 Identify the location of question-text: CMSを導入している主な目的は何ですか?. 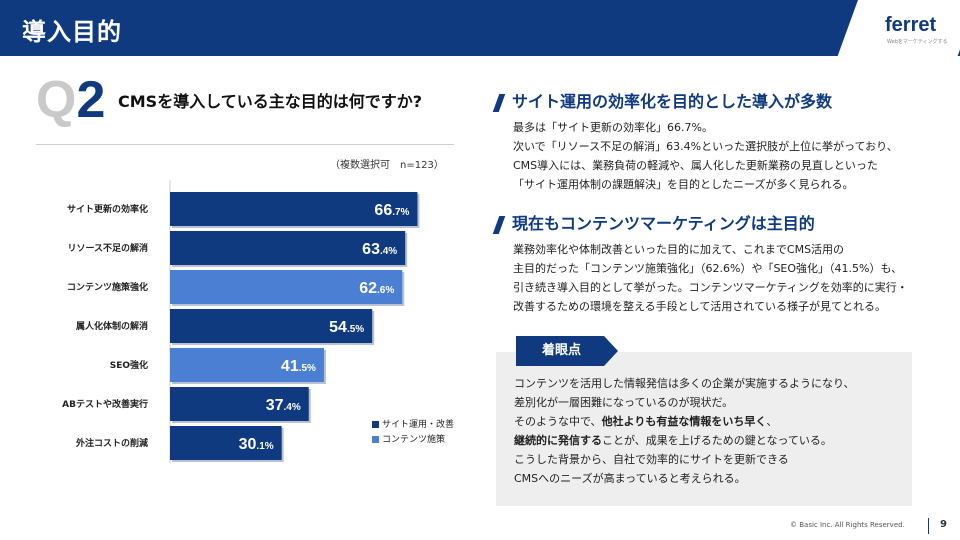
(270, 101).